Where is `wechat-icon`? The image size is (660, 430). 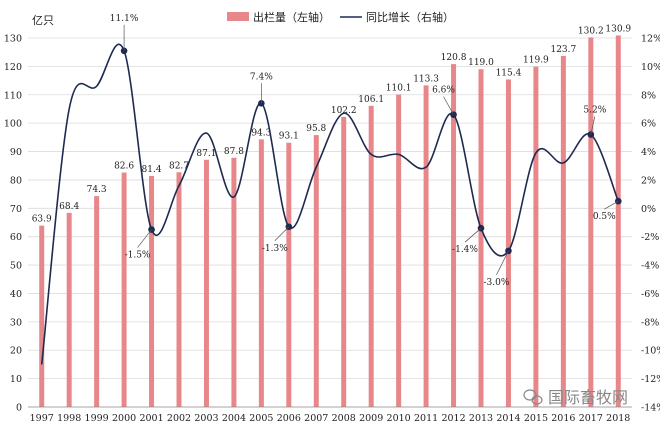
wechat-icon is located at coordinates (533, 397).